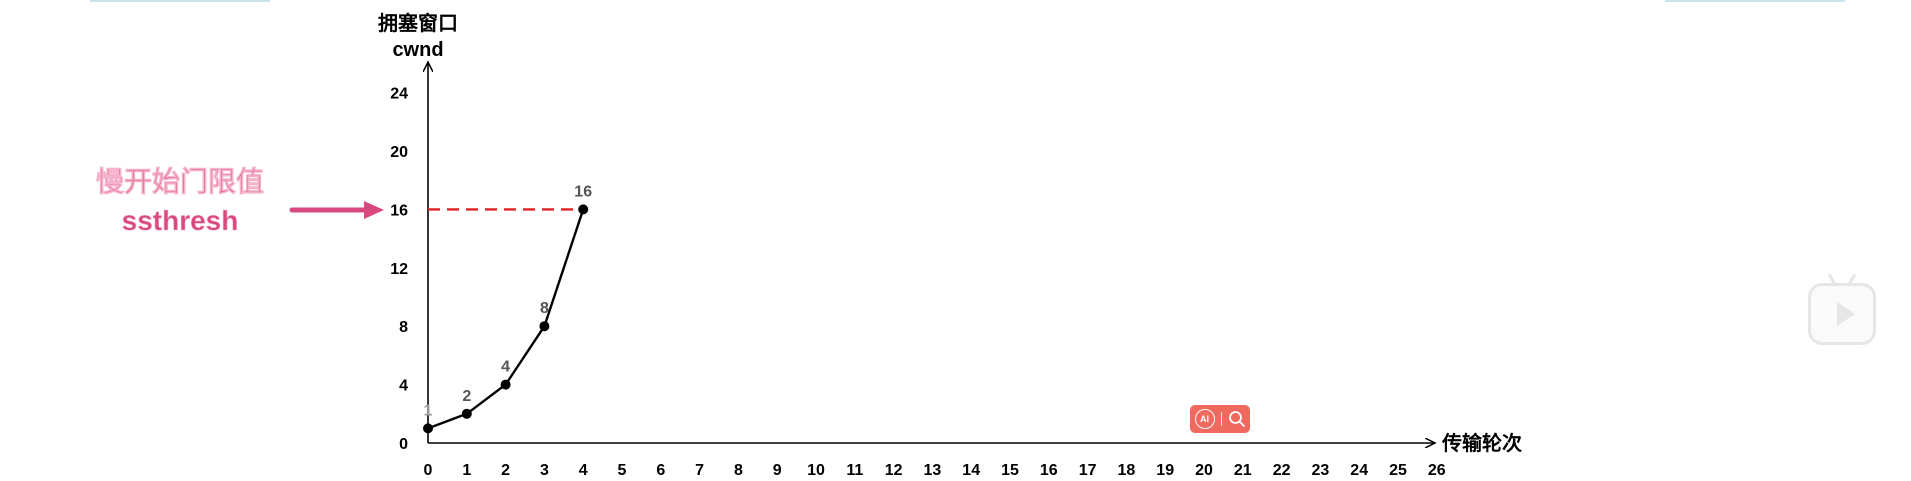 This screenshot has height=481, width=1911. What do you see at coordinates (1437, 470) in the screenshot?
I see `x-tick-label: 26` at bounding box center [1437, 470].